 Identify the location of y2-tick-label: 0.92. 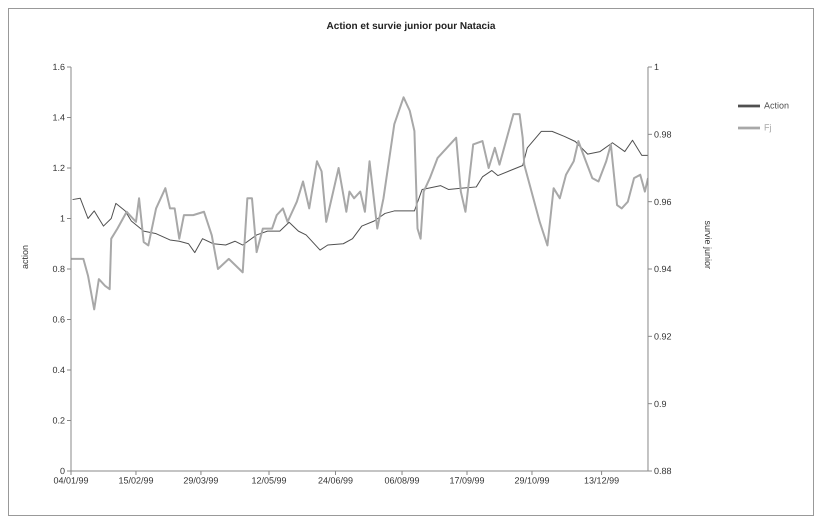
(663, 337).